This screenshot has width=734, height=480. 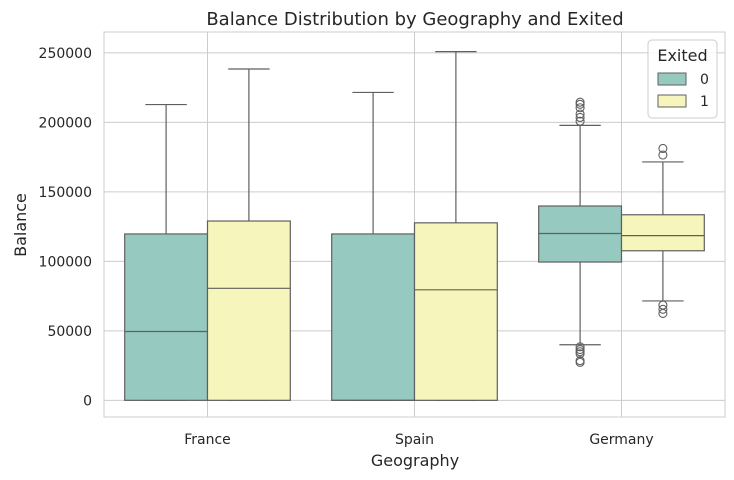 What do you see at coordinates (415, 460) in the screenshot?
I see `x-axis-label: Geography` at bounding box center [415, 460].